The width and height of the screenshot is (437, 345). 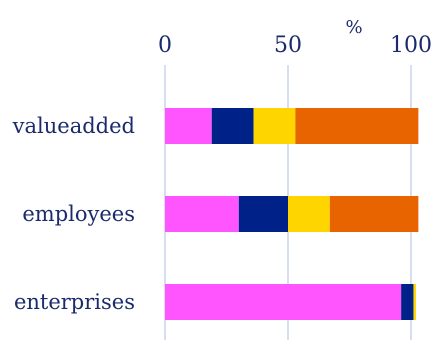 I want to click on category-label-enterprises: enterprises, so click(x=74, y=302).